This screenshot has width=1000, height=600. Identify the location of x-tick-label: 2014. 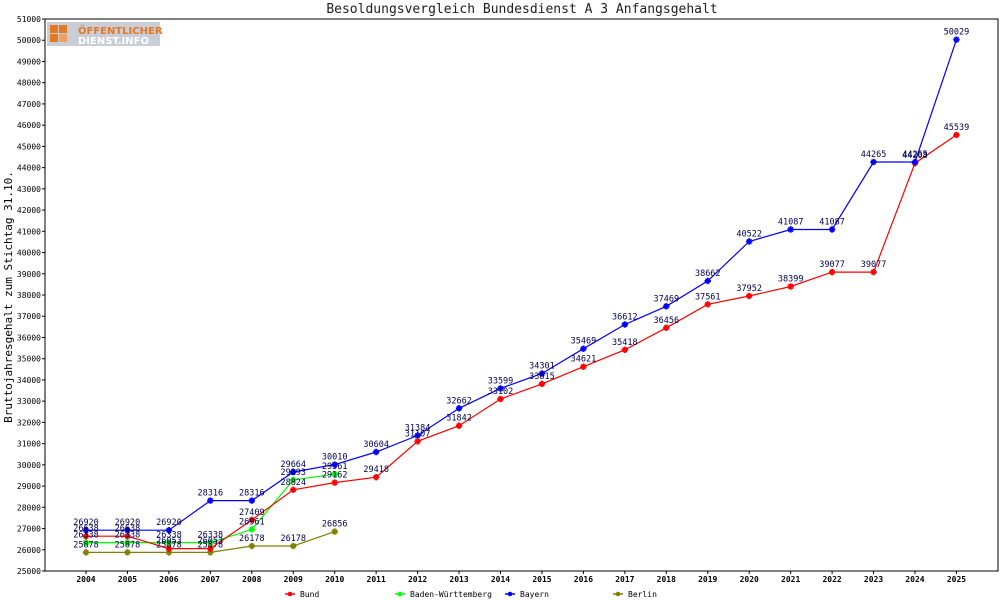
(500, 579).